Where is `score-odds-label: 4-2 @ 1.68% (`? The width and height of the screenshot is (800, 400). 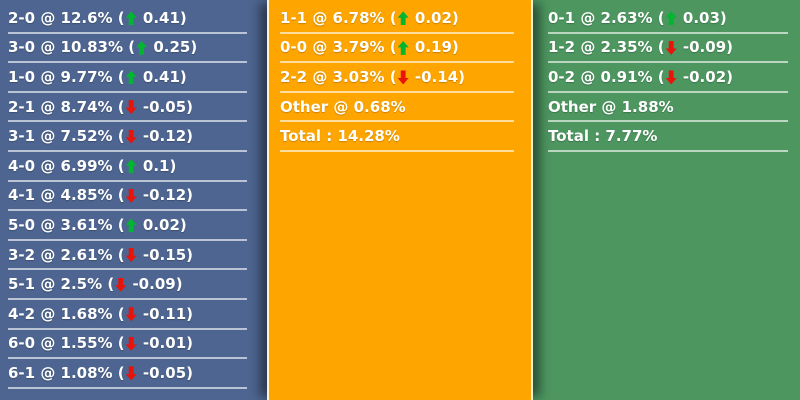 score-odds-label: 4-2 @ 1.68% ( is located at coordinates (66, 313).